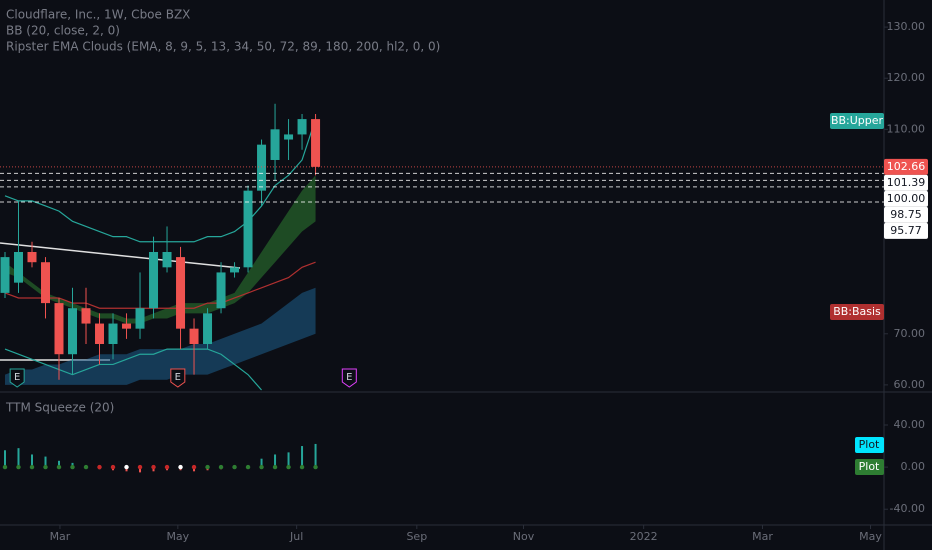 The image size is (932, 550). What do you see at coordinates (910, 424) in the screenshot?
I see `y-tick-label: 40.00` at bounding box center [910, 424].